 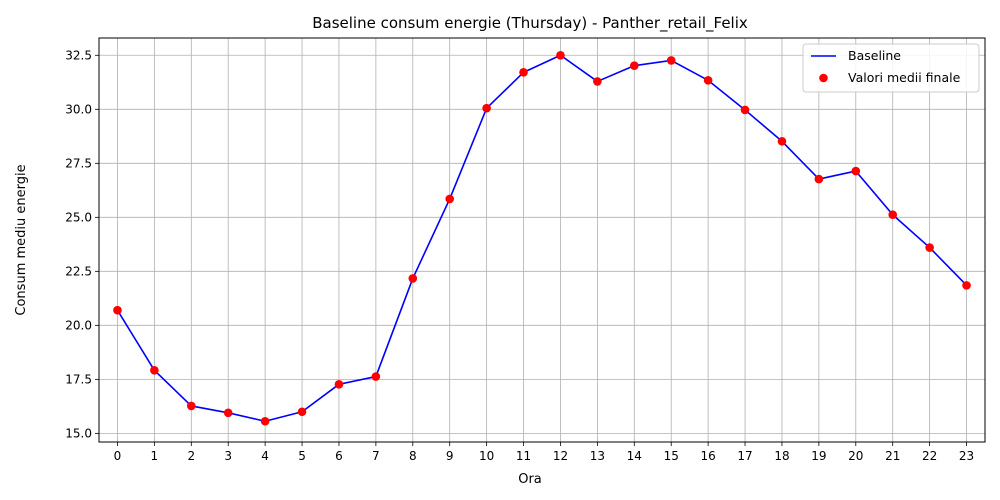 What do you see at coordinates (450, 456) in the screenshot?
I see `x-tick-label: 9` at bounding box center [450, 456].